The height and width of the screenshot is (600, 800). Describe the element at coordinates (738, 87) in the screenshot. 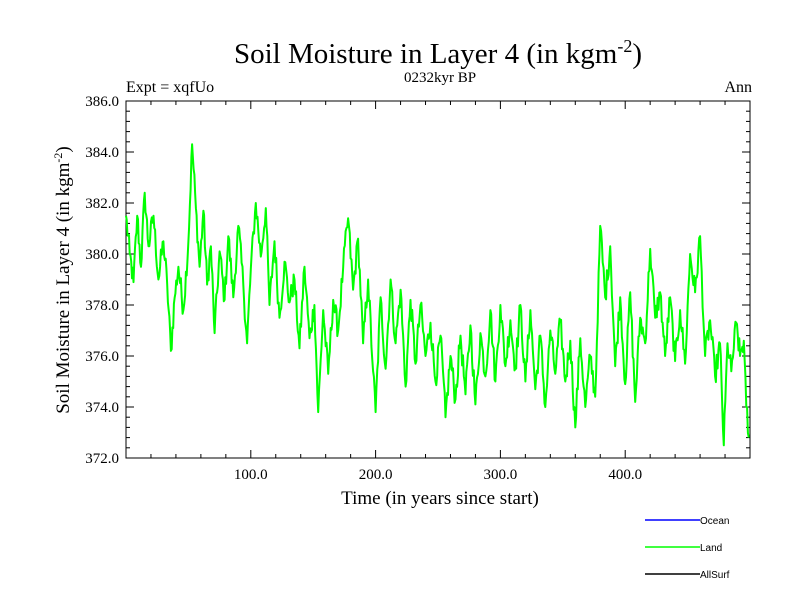

I see `season-label: Ann` at that location.